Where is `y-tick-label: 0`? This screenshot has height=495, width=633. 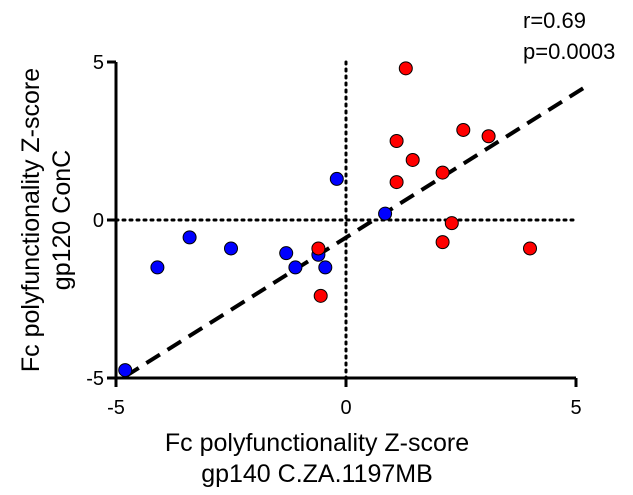
y-tick-label: 0 is located at coordinates (98, 221).